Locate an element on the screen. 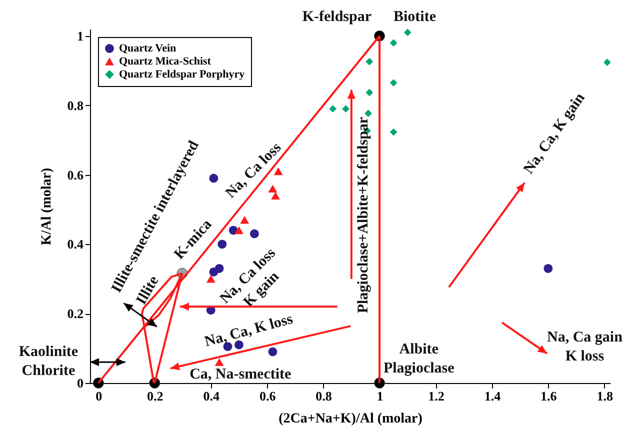 The height and width of the screenshot is (437, 633). annotation: Na, Ca loss K gain is located at coordinates (250, 277).